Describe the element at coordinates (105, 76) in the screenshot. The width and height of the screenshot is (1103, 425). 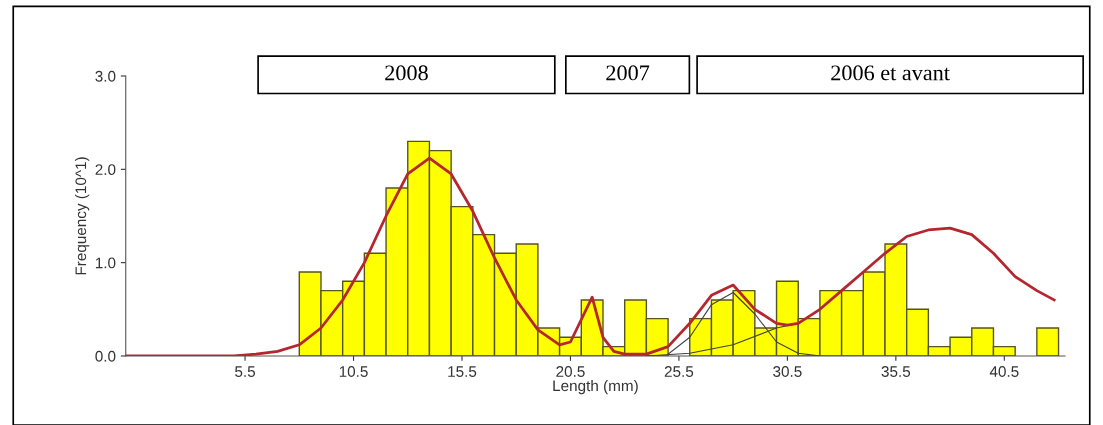
I see `y-tick-label: 3.0` at that location.